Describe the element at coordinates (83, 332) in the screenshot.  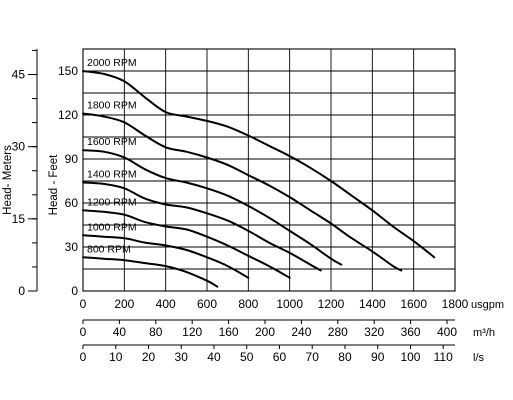
I see `m3h-tick-label: 0` at that location.